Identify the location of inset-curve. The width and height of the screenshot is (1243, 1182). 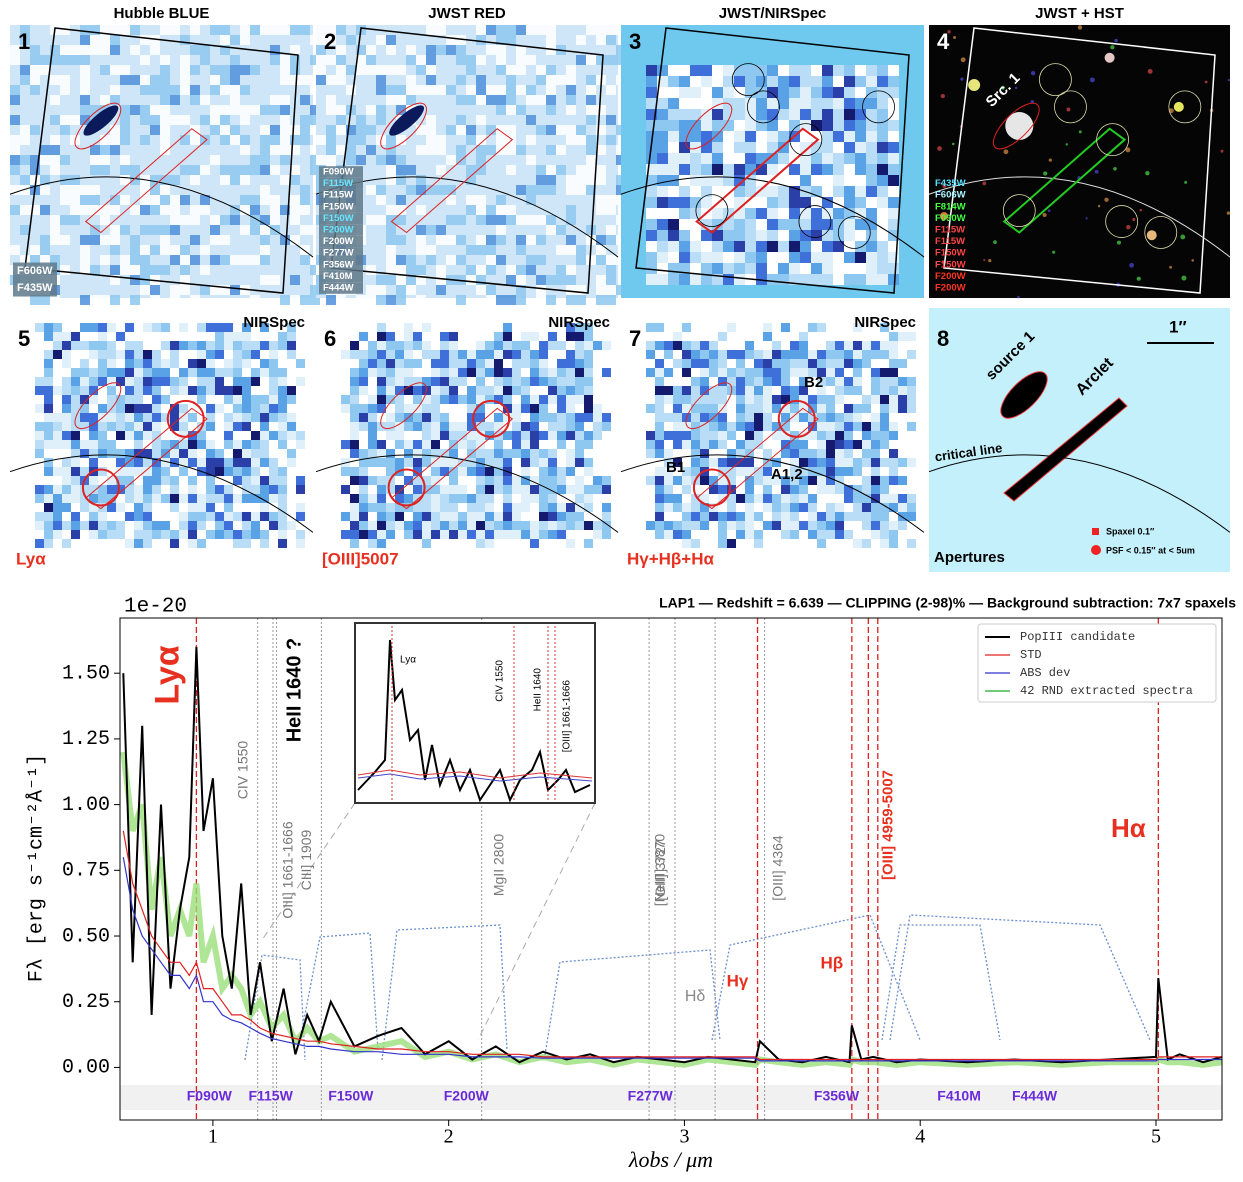
(474, 721).